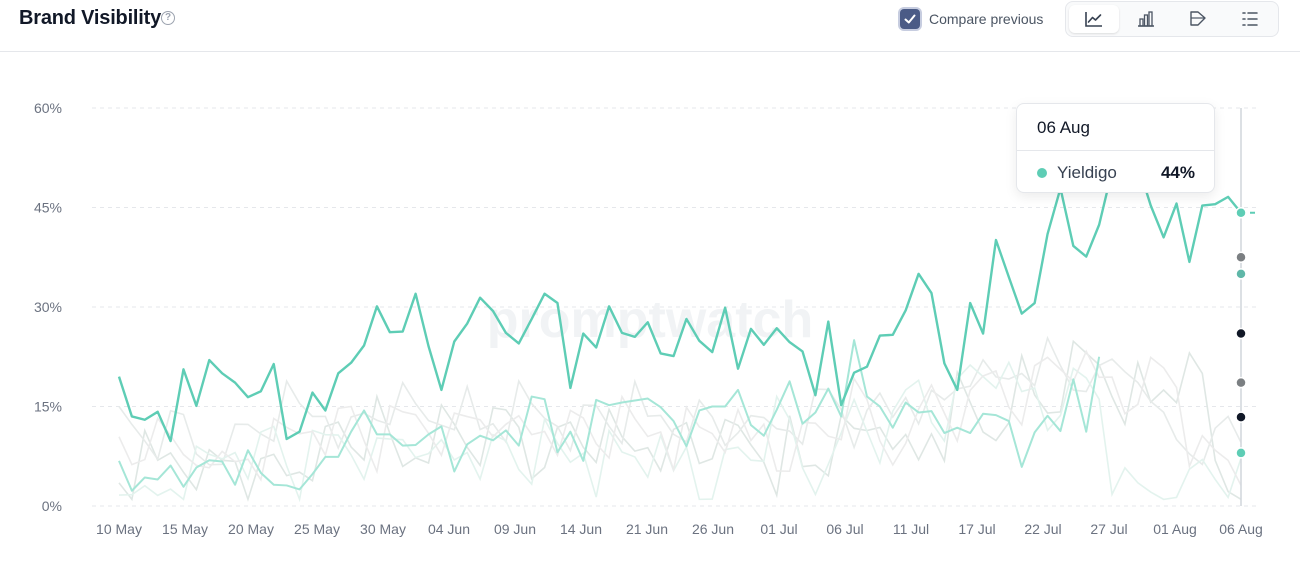 The height and width of the screenshot is (580, 1300). I want to click on x-tick-label: 20 May, so click(251, 529).